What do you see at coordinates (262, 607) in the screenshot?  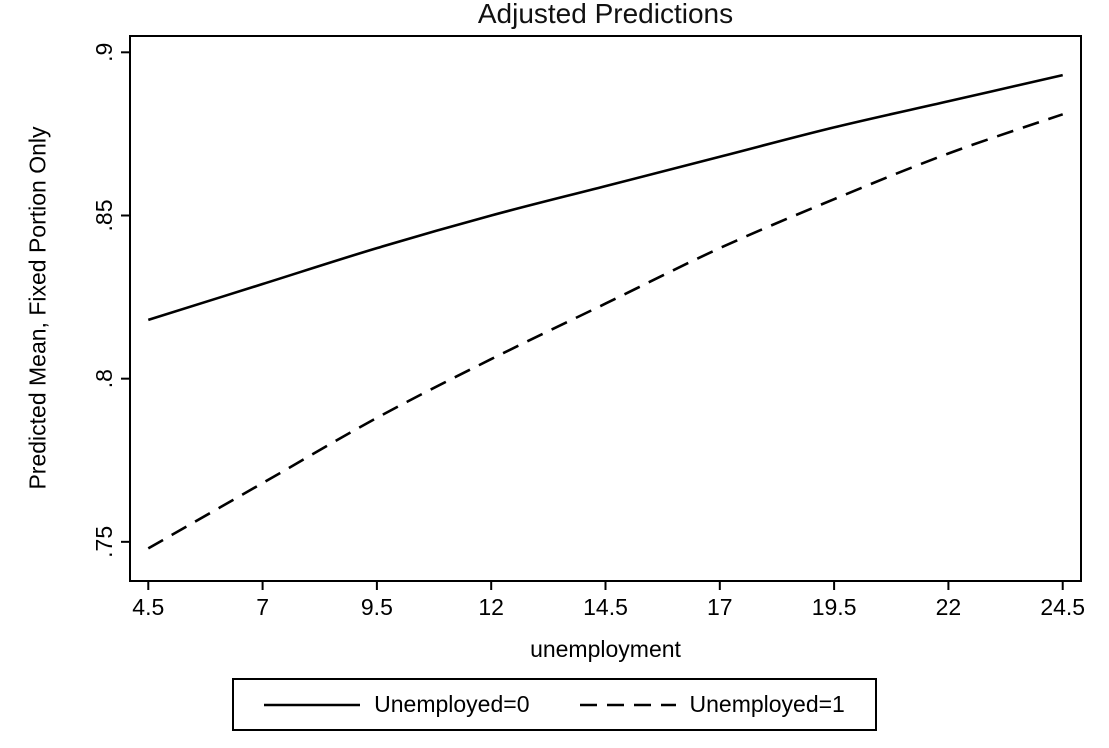 I see `x-tick-label: 7` at bounding box center [262, 607].